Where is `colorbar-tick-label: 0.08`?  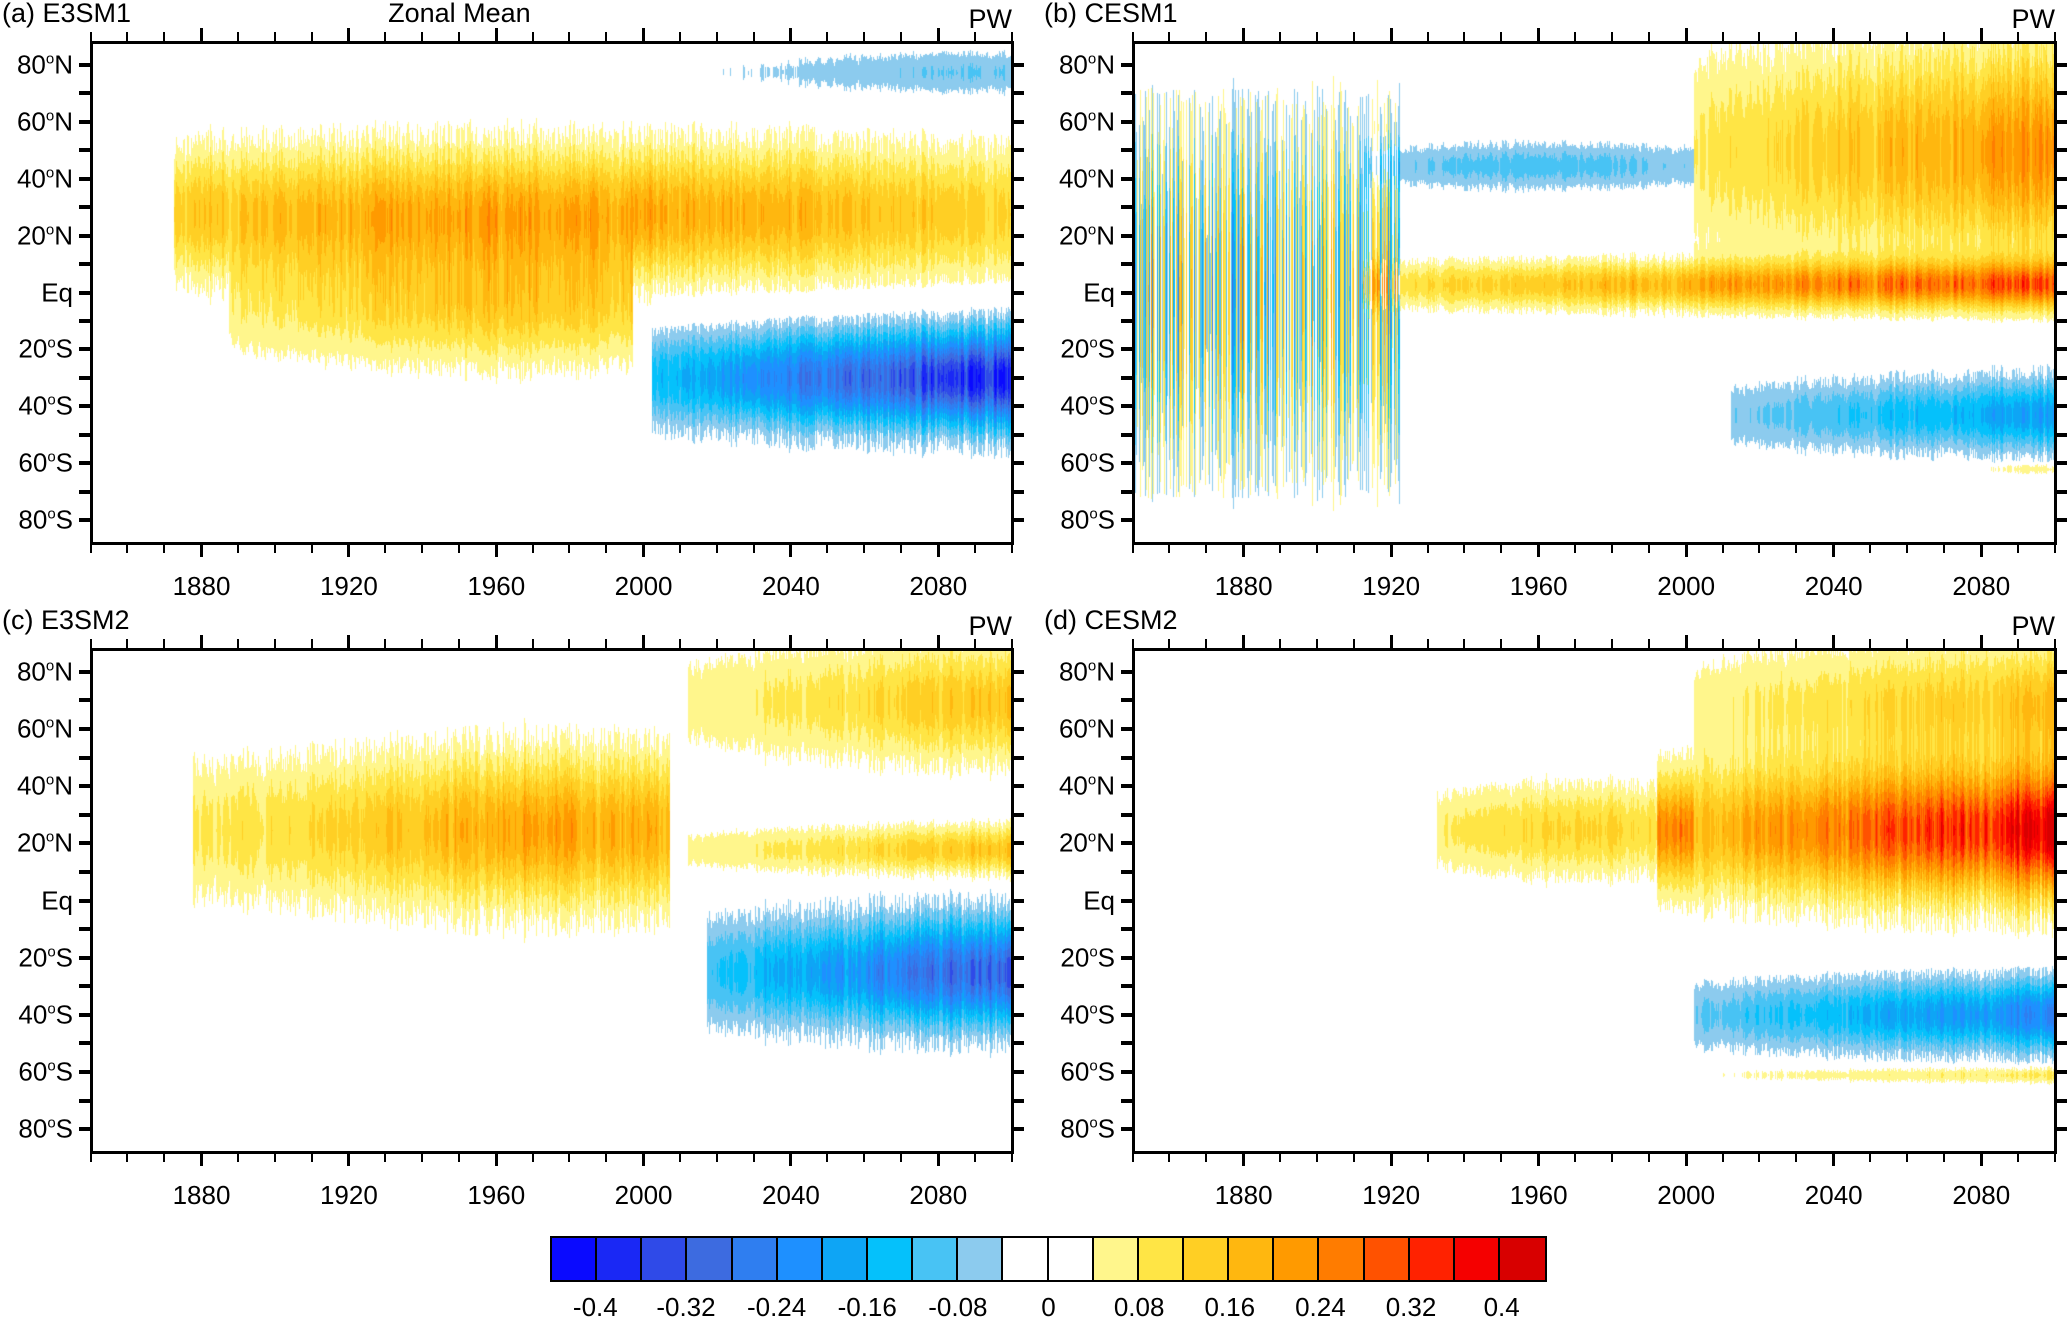
colorbar-tick-label: 0.08 is located at coordinates (1139, 1307).